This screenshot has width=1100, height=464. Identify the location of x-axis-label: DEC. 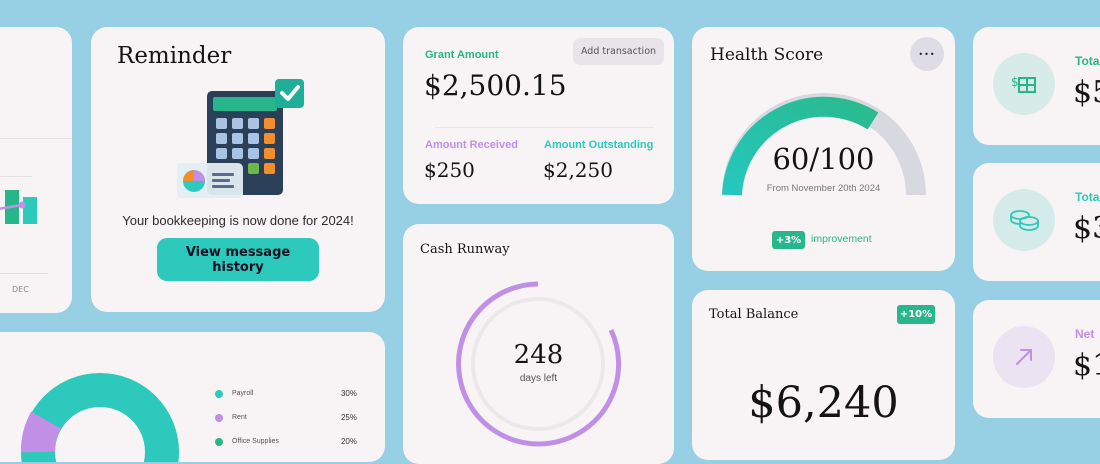
(20, 289).